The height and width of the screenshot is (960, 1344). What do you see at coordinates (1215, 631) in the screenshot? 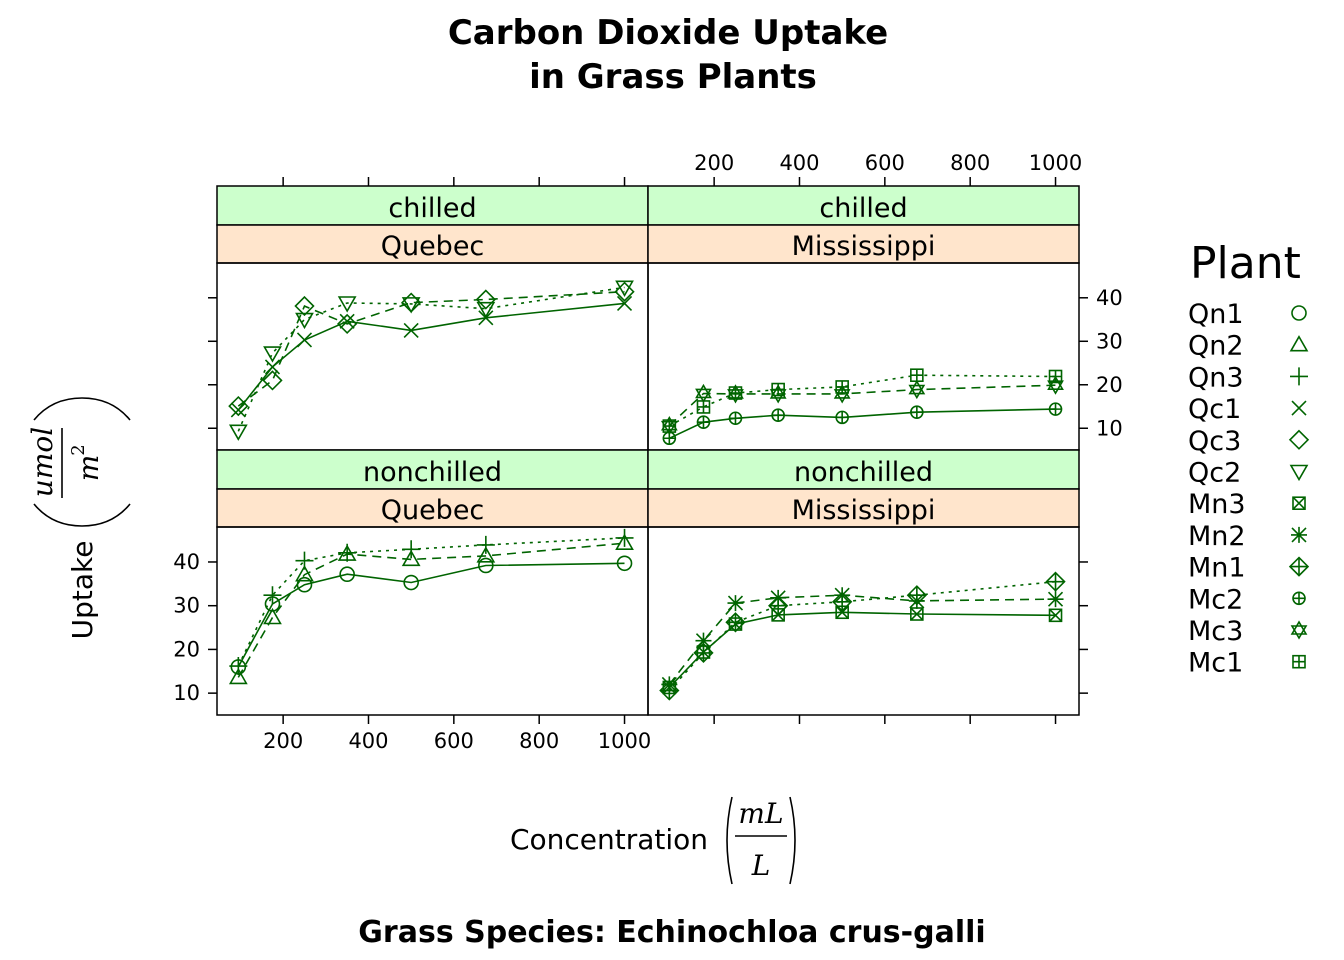
I see `legend-label: Mc3` at bounding box center [1215, 631].